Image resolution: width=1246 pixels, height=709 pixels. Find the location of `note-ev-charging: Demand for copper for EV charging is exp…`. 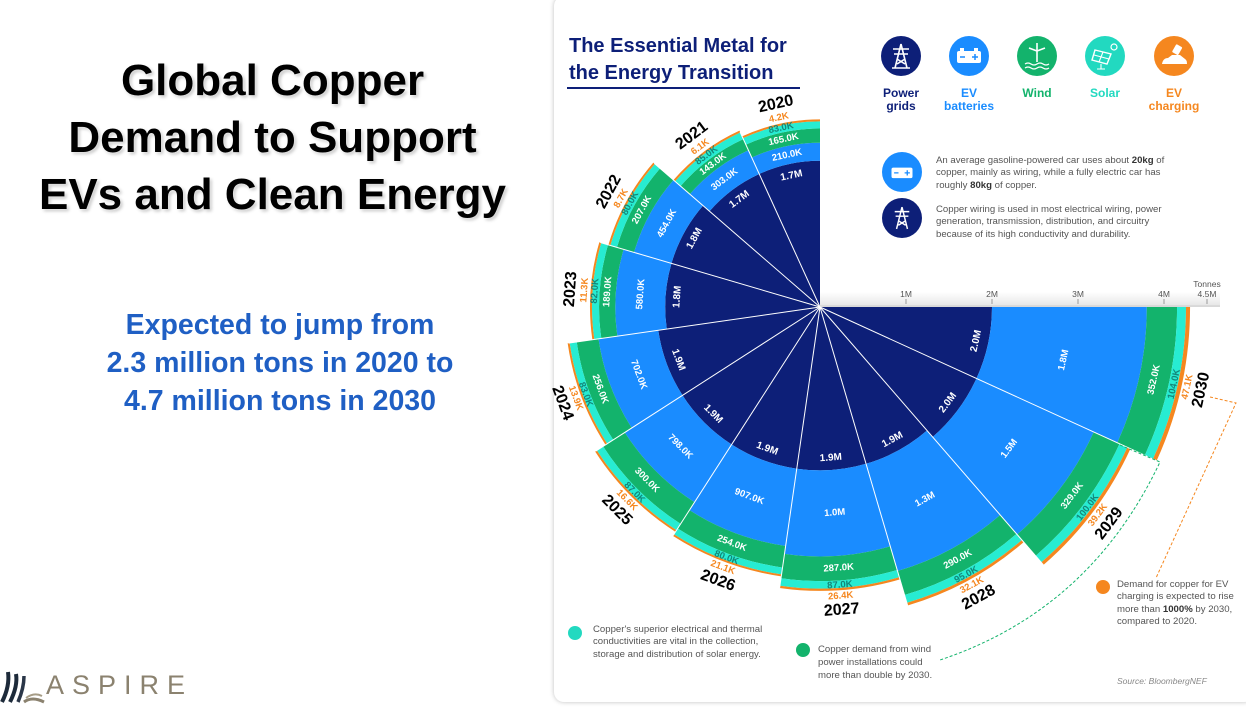

note-ev-charging: Demand for copper for EV charging is exp… is located at coordinates (1175, 603).